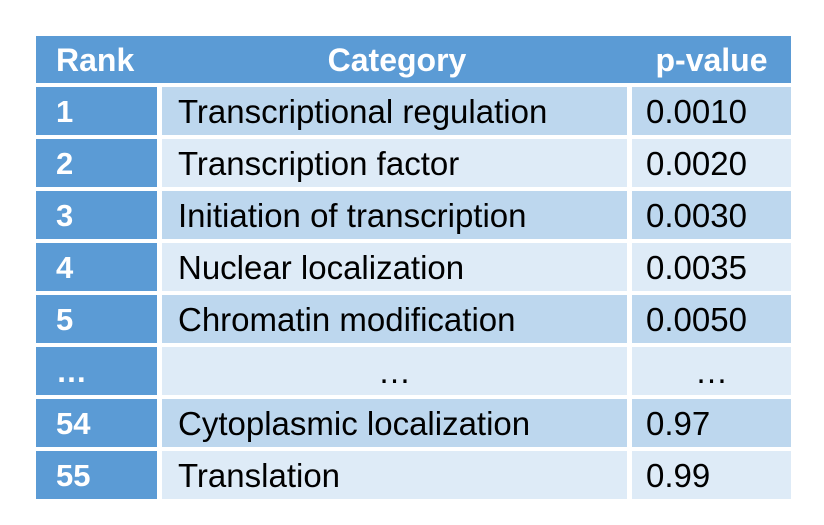 The height and width of the screenshot is (525, 824). I want to click on table-header-row: Rank Category p-value, so click(413, 59).